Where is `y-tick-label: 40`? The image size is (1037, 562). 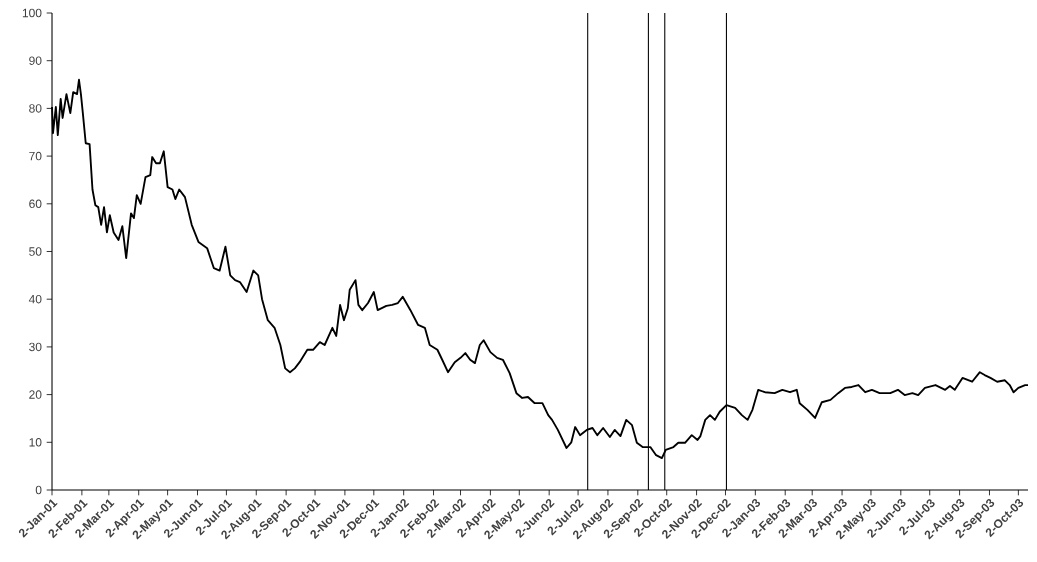
y-tick-label: 40 is located at coordinates (35, 299).